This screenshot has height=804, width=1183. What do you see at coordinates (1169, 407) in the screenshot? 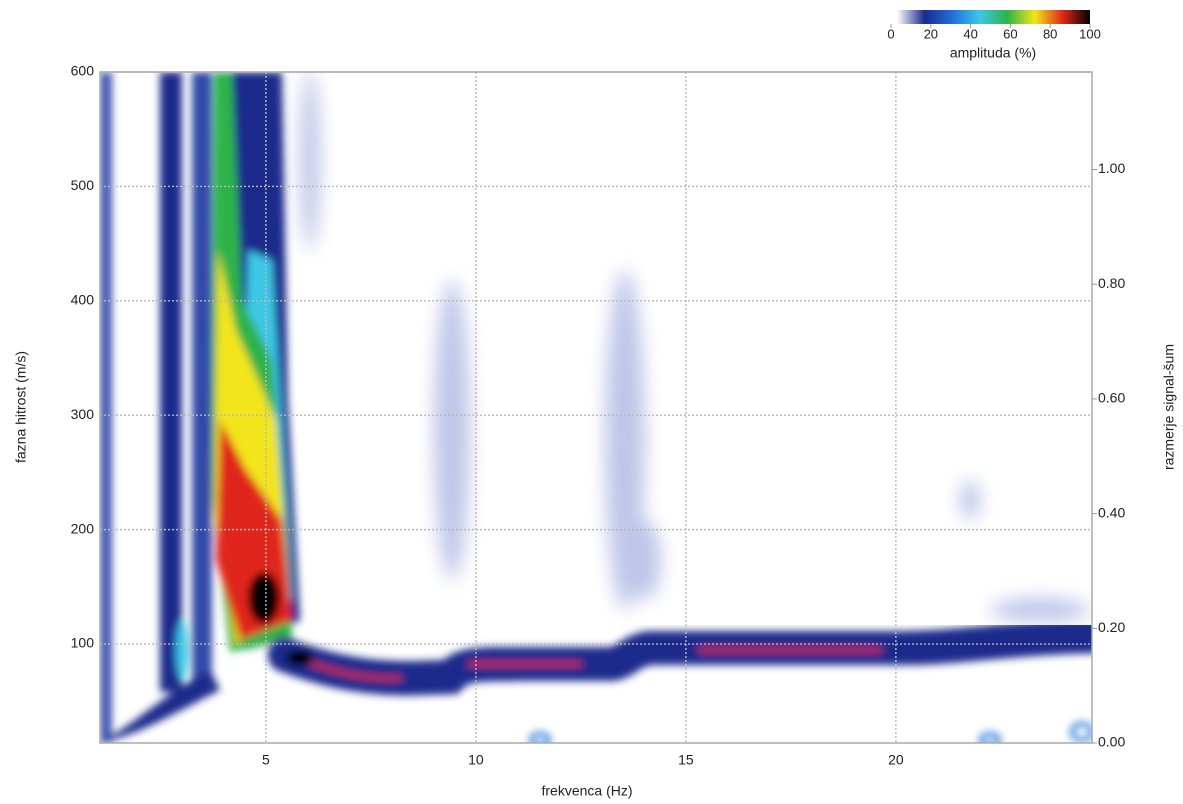
I see `y2-axis-label: razmerje signal-šum` at bounding box center [1169, 407].